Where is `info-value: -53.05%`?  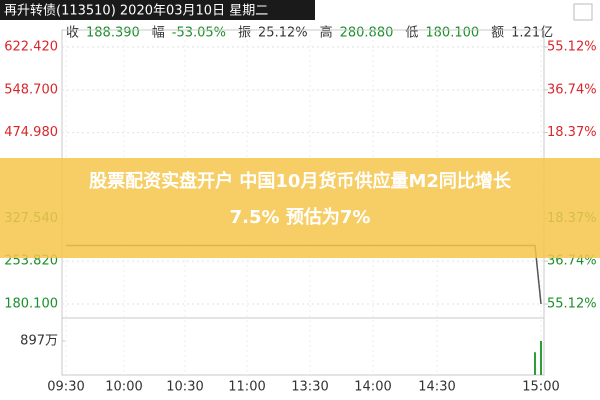 info-value: -53.05% is located at coordinates (199, 33).